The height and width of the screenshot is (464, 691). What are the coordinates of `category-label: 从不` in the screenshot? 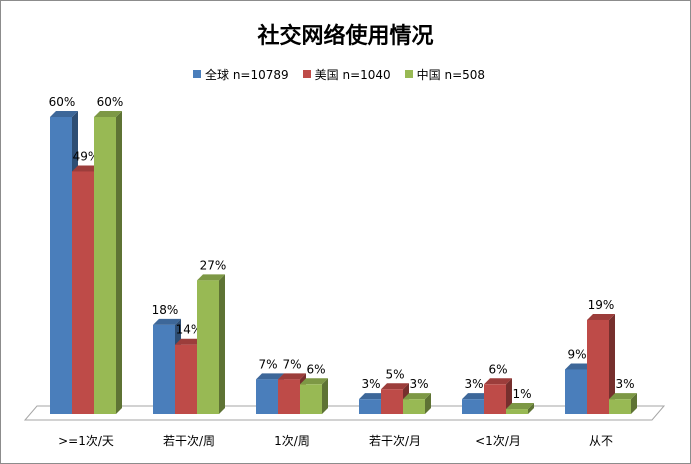 It's located at (601, 441).